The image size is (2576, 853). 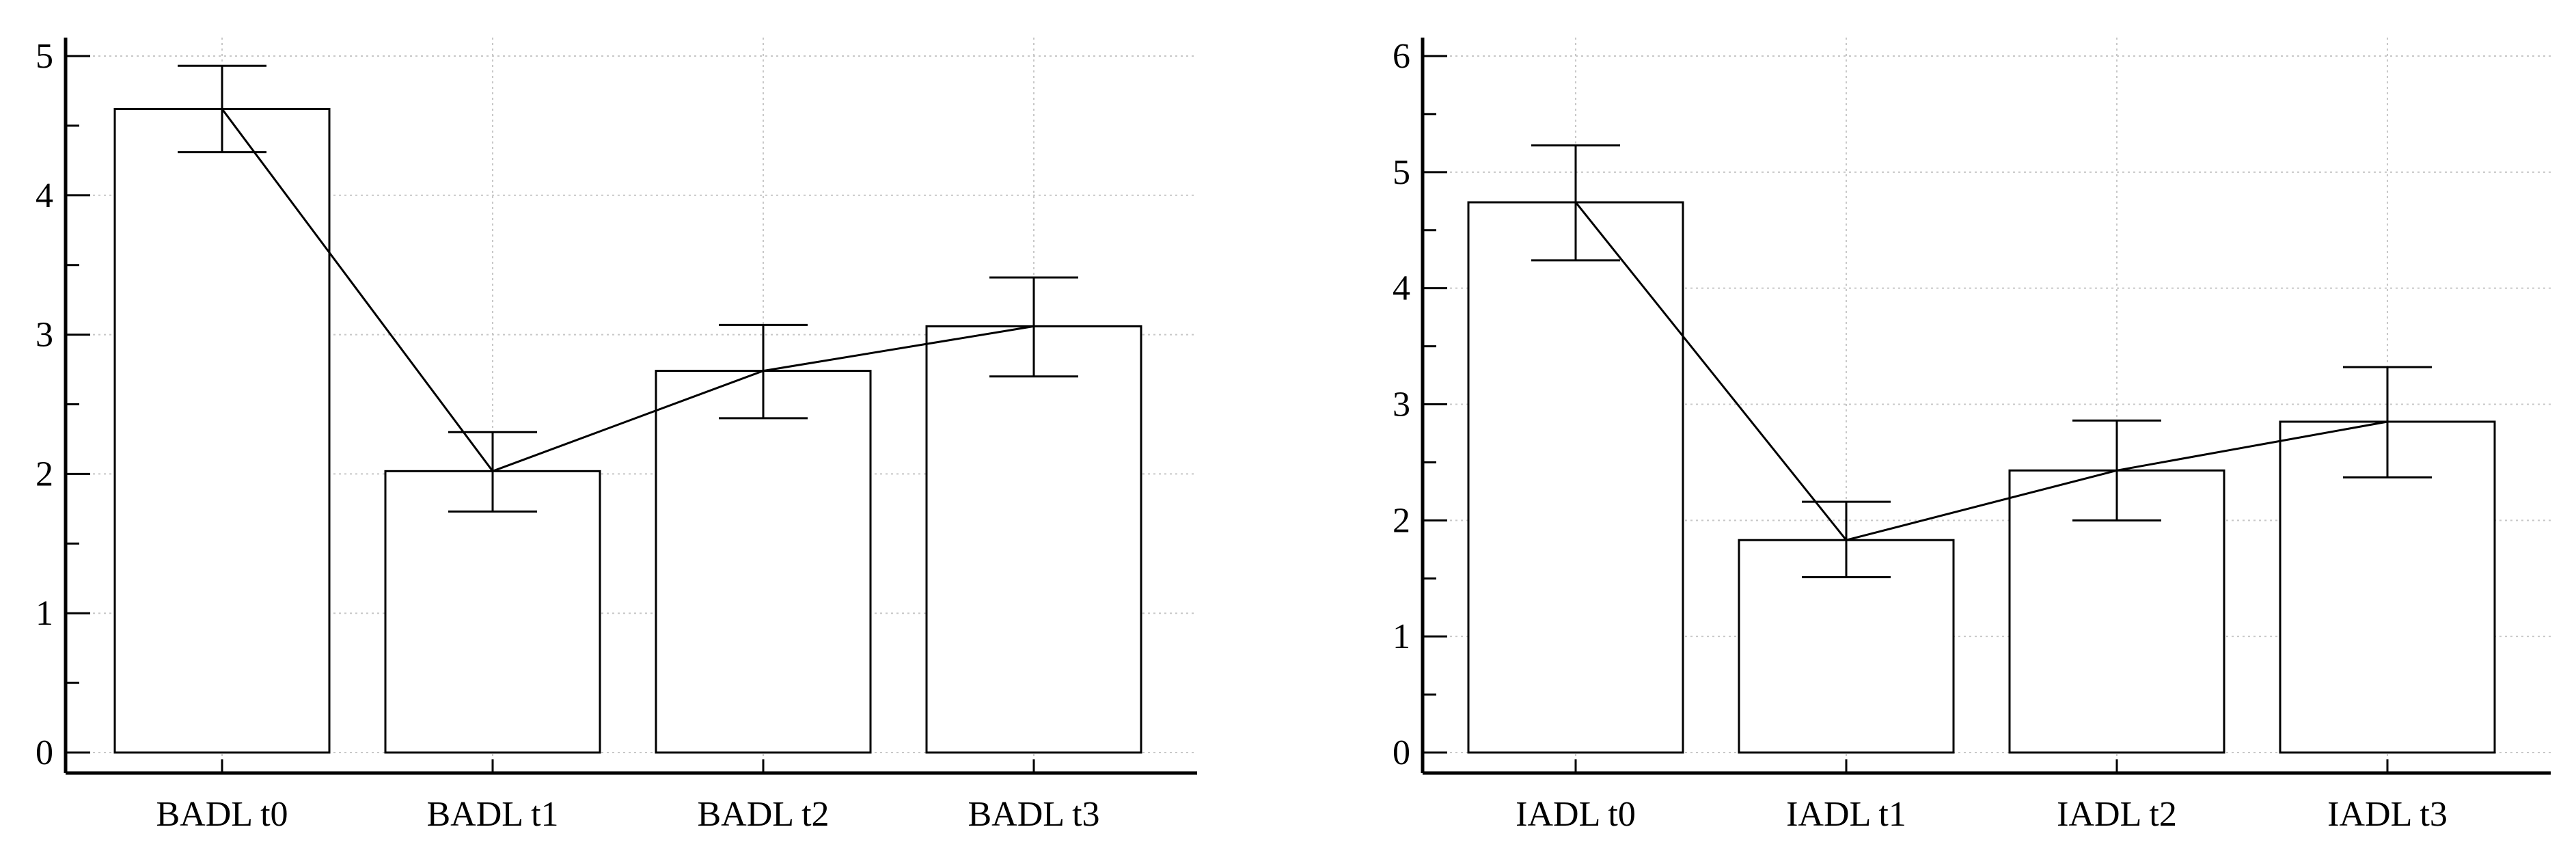 What do you see at coordinates (1033, 539) in the screenshot?
I see `bar-badl-t3` at bounding box center [1033, 539].